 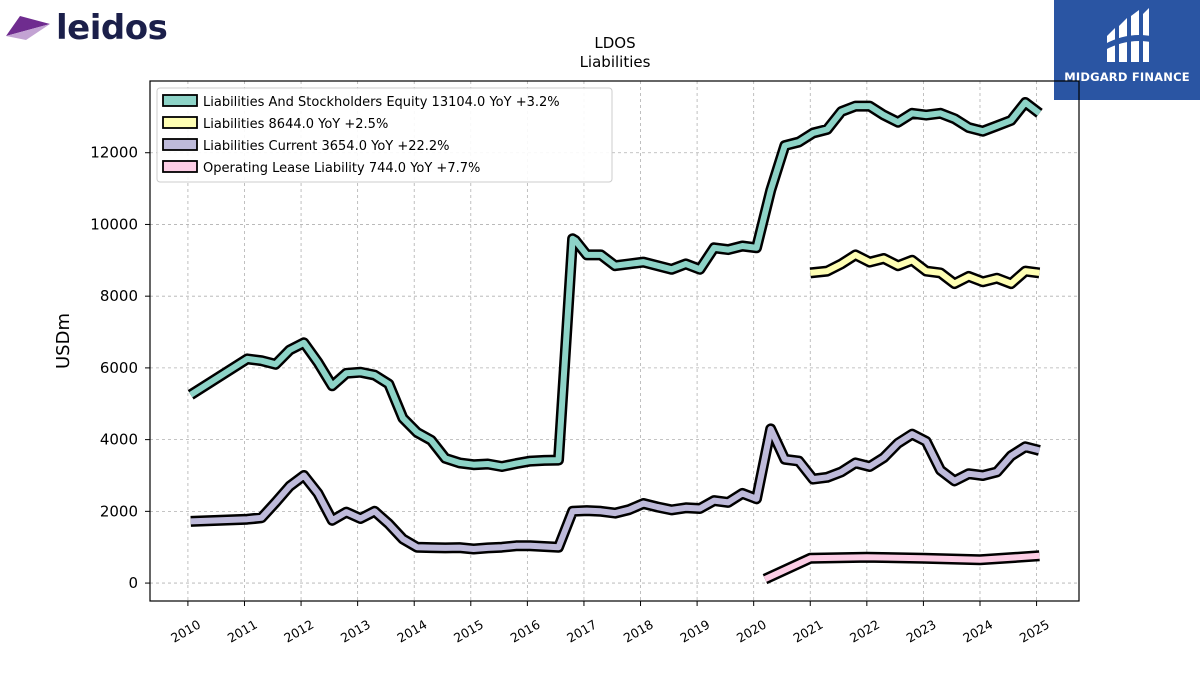 What do you see at coordinates (114, 224) in the screenshot?
I see `y-tick-label: 10000` at bounding box center [114, 224].